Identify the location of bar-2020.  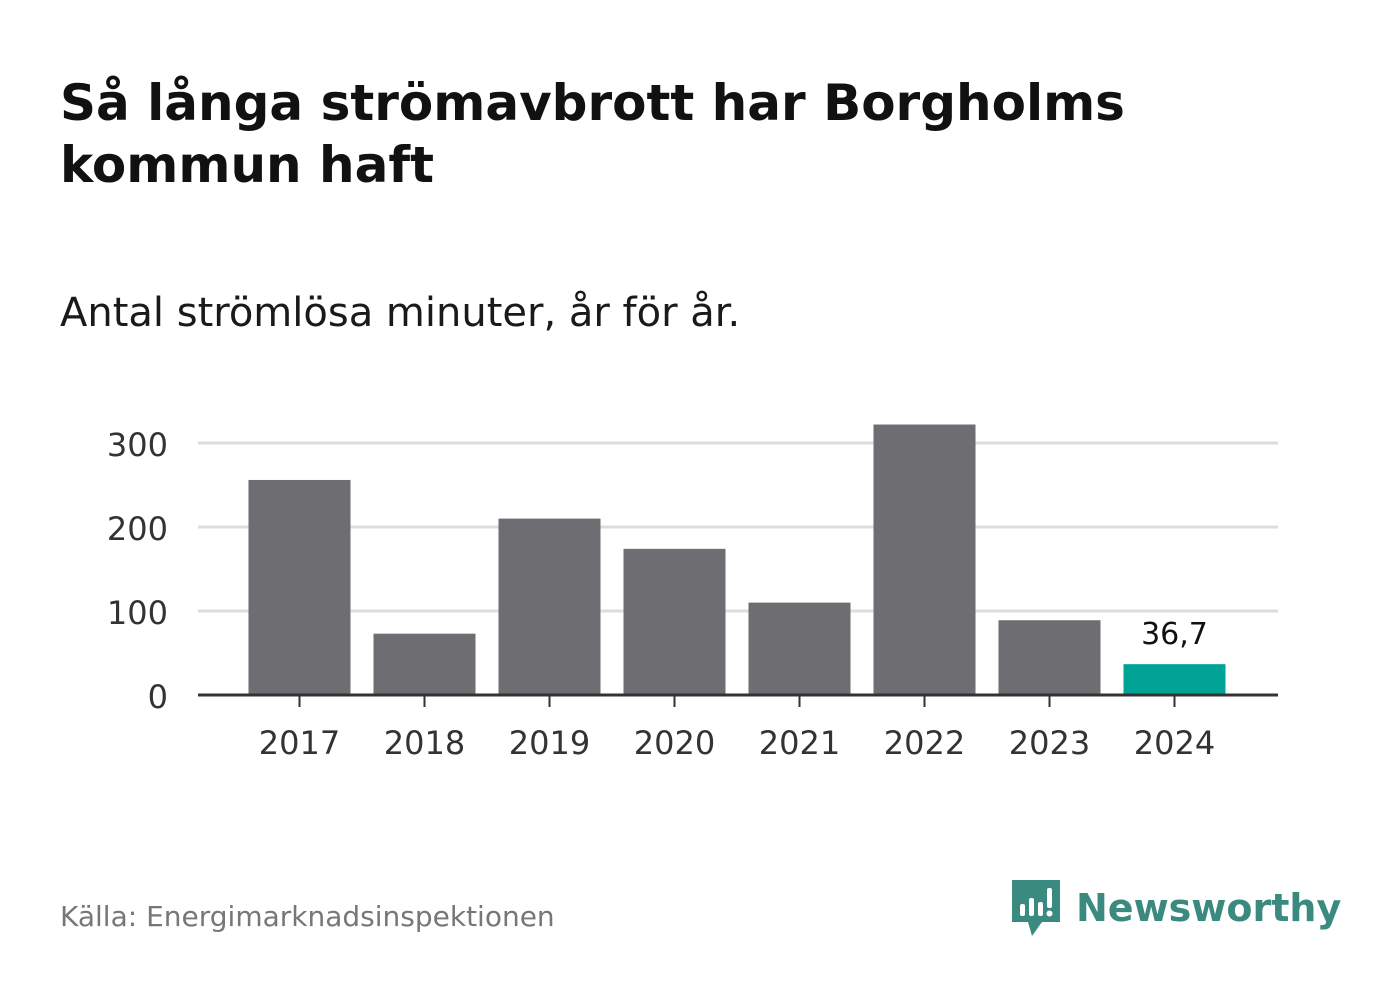
(674, 621).